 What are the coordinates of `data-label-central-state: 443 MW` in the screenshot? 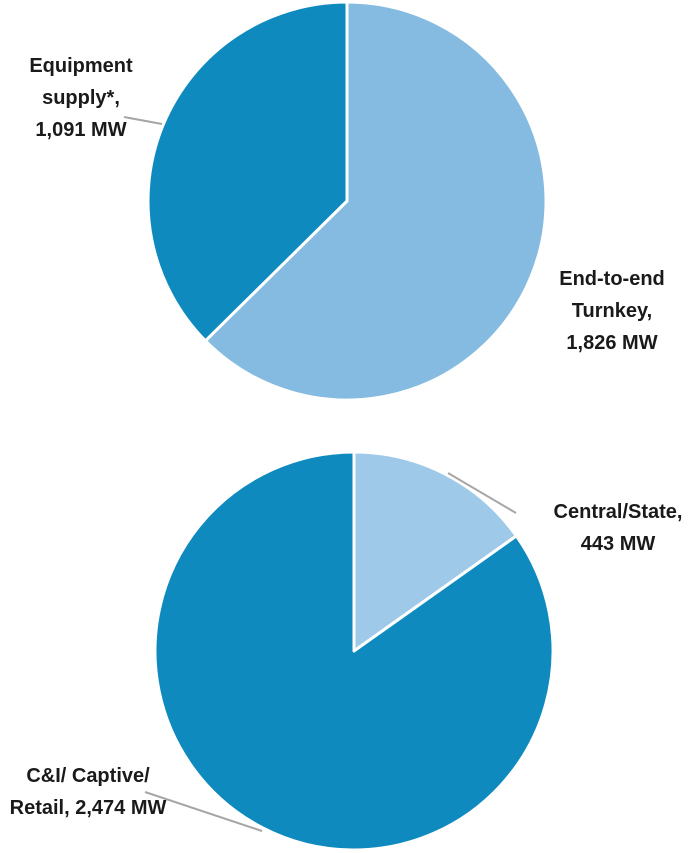 It's located at (618, 544).